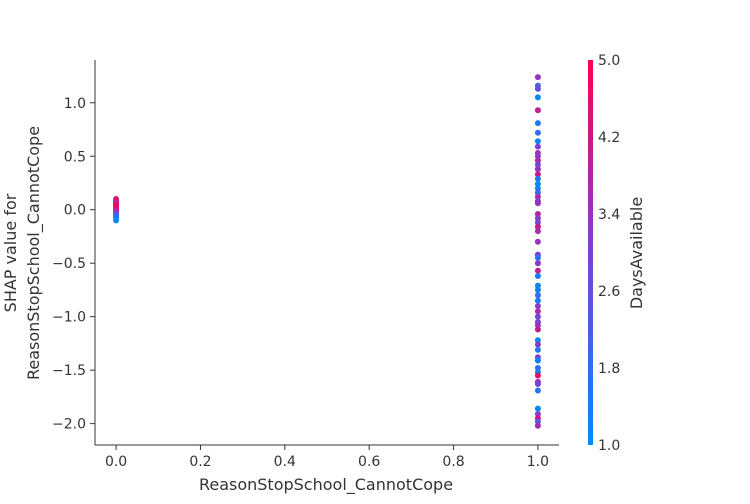  I want to click on y-tick-label: −2.0, so click(69, 425).